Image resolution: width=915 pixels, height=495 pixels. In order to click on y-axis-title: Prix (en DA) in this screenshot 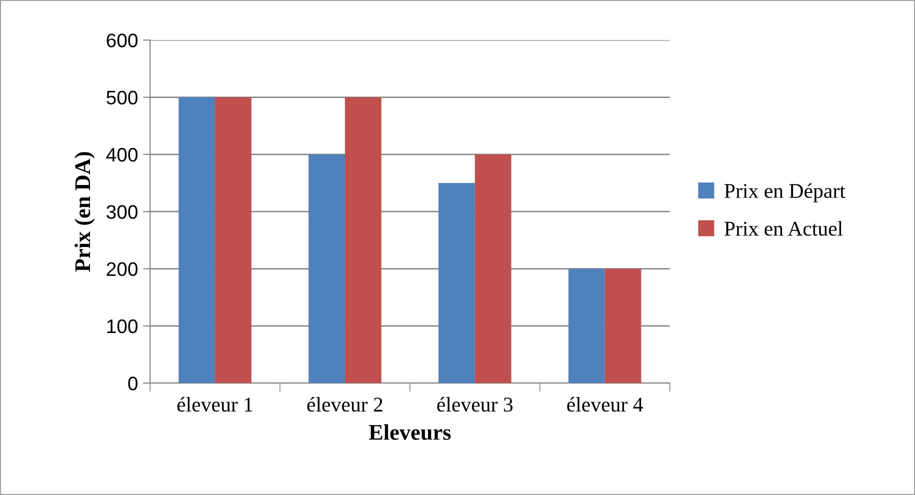, I will do `click(84, 212)`.